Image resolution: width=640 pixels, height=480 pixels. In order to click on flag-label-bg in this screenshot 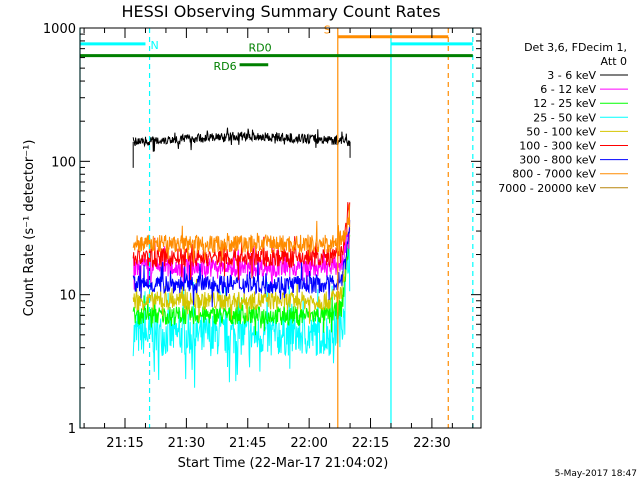, I will do `click(260, 47)`.